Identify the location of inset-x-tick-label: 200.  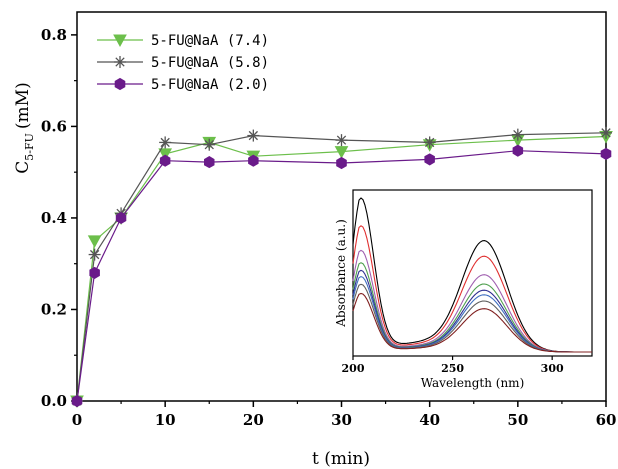
(353, 368).